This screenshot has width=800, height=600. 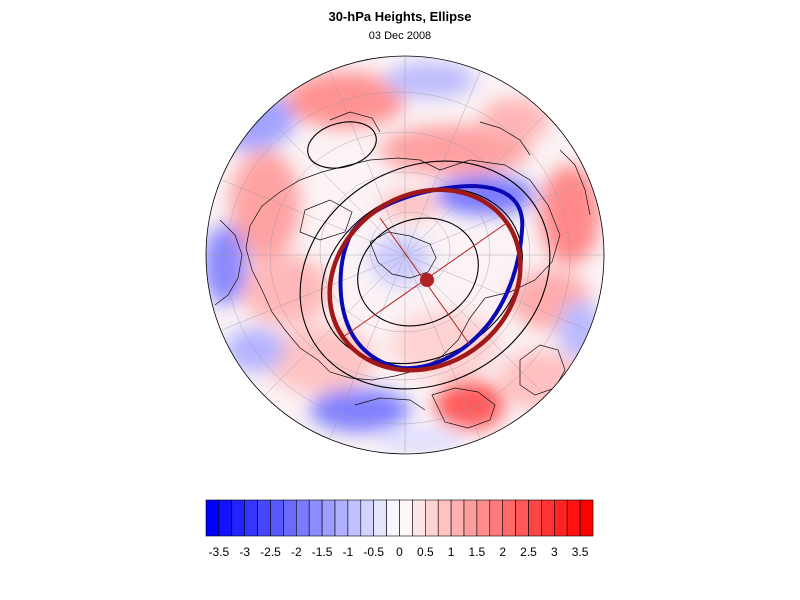 What do you see at coordinates (400, 16) in the screenshot?
I see `map-title: 30-hPa Heights, Ellipse` at bounding box center [400, 16].